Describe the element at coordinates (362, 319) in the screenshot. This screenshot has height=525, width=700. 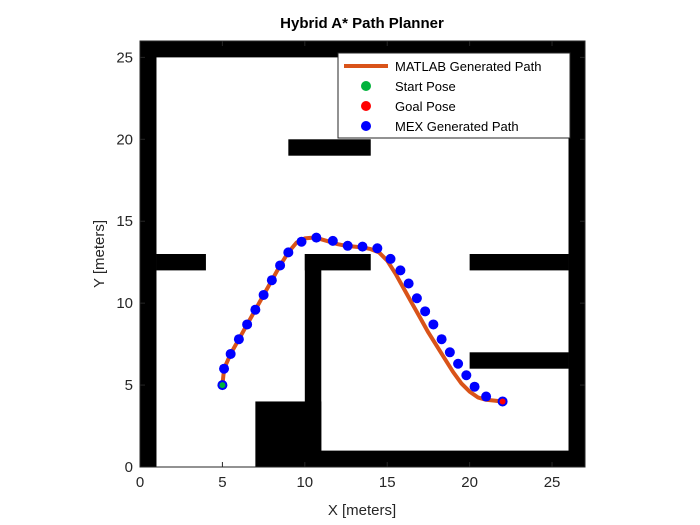
I see `mex-path-layer` at that location.